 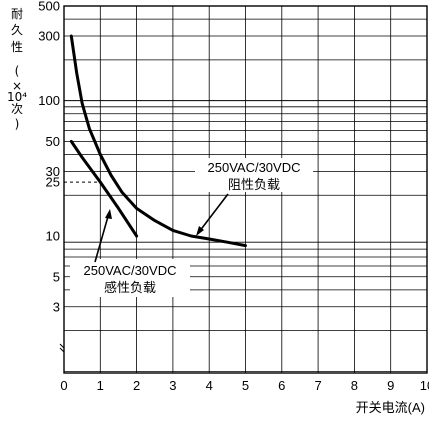 What do you see at coordinates (108, 214) in the screenshot?
I see `arrowhead-inductive` at bounding box center [108, 214].